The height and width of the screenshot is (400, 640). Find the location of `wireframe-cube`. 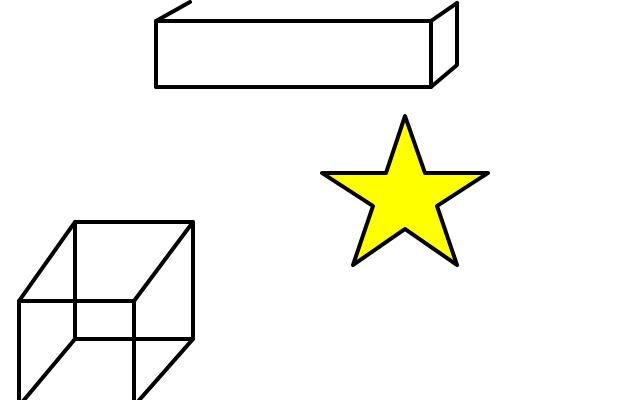

wireframe-cube is located at coordinates (106, 310).